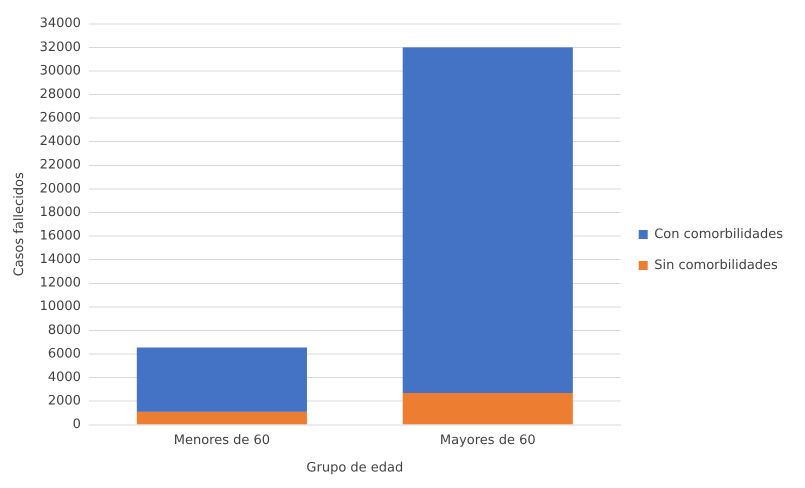 This screenshot has width=805, height=488. What do you see at coordinates (60, 165) in the screenshot?
I see `y-tick-label: 22000` at bounding box center [60, 165].